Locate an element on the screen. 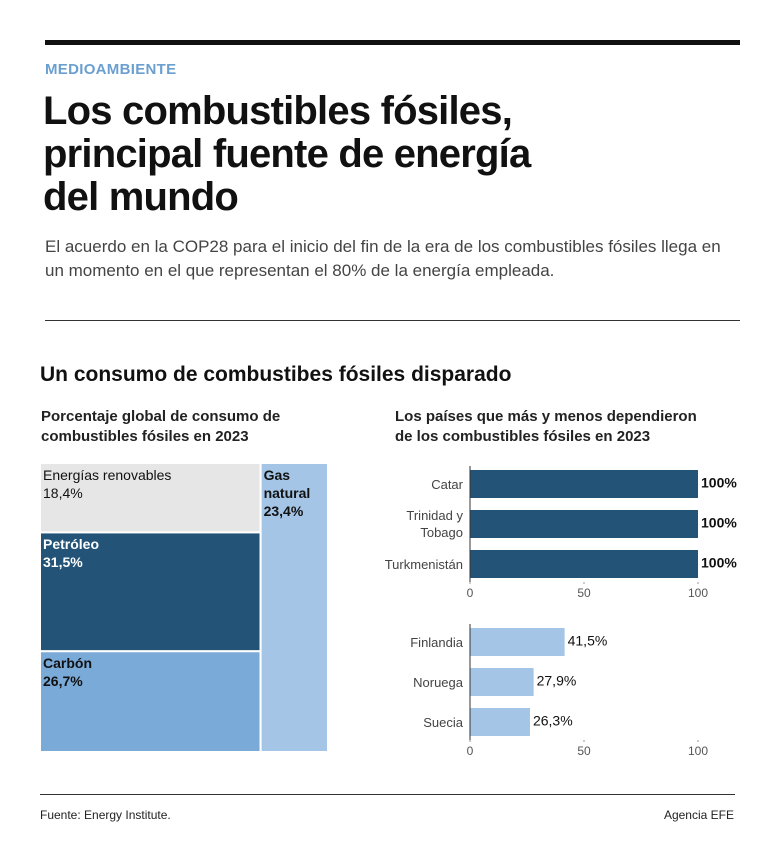 This screenshot has width=780, height=859. cell-label: Gas natural is located at coordinates (287, 484).